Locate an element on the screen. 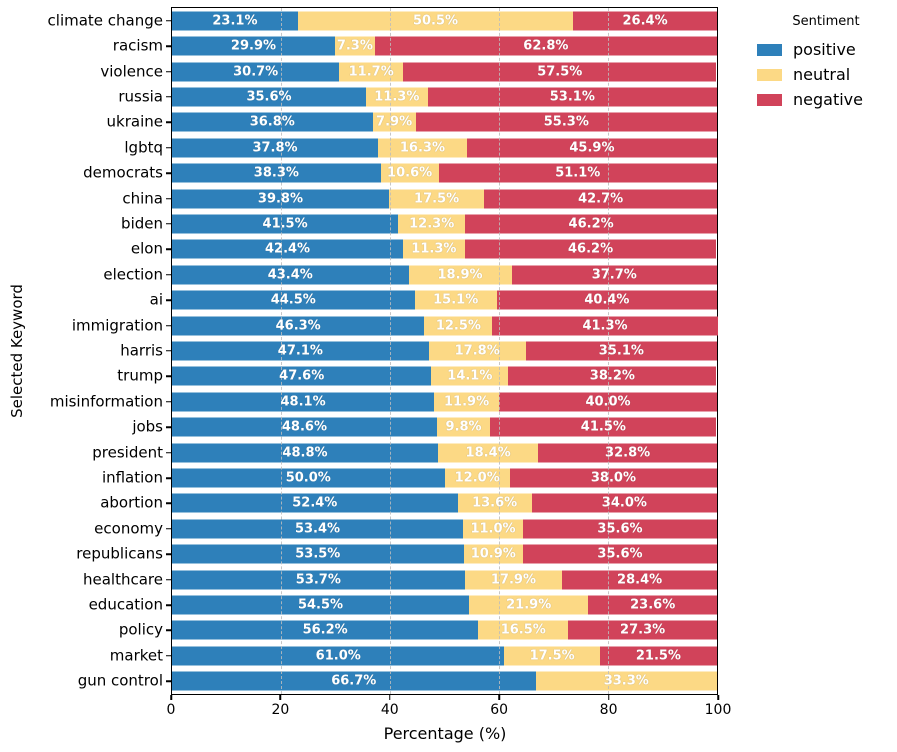  value-label: 66.7% is located at coordinates (354, 681).